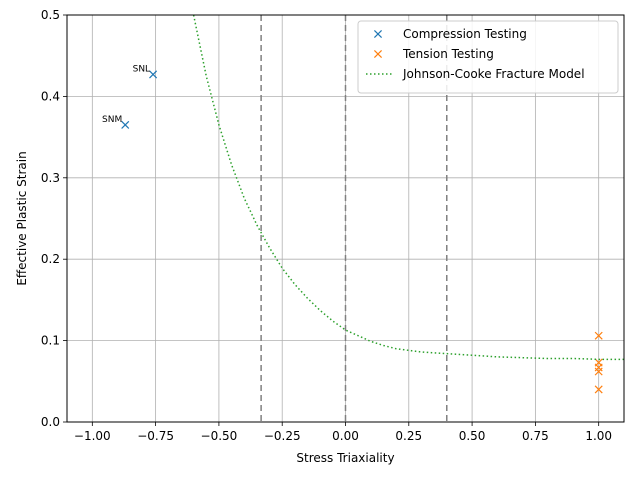  I want to click on x-tick-label: 1.00, so click(598, 436).